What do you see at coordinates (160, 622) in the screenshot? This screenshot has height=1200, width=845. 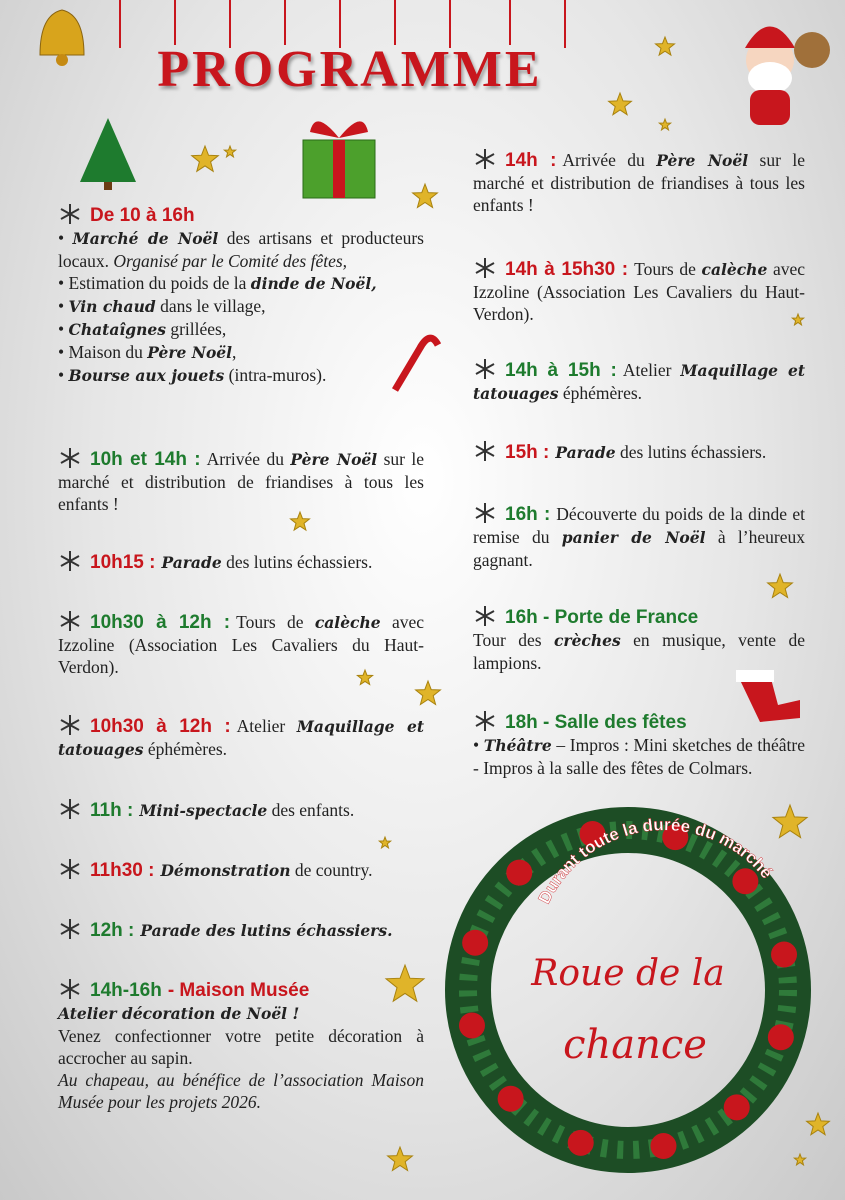 I see `event-time: 10h30 à 12h :` at bounding box center [160, 622].